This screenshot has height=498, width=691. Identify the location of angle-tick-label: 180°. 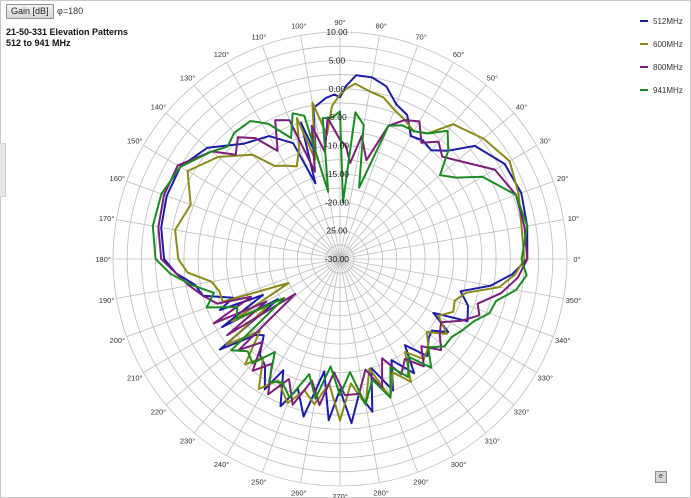
(103, 259).